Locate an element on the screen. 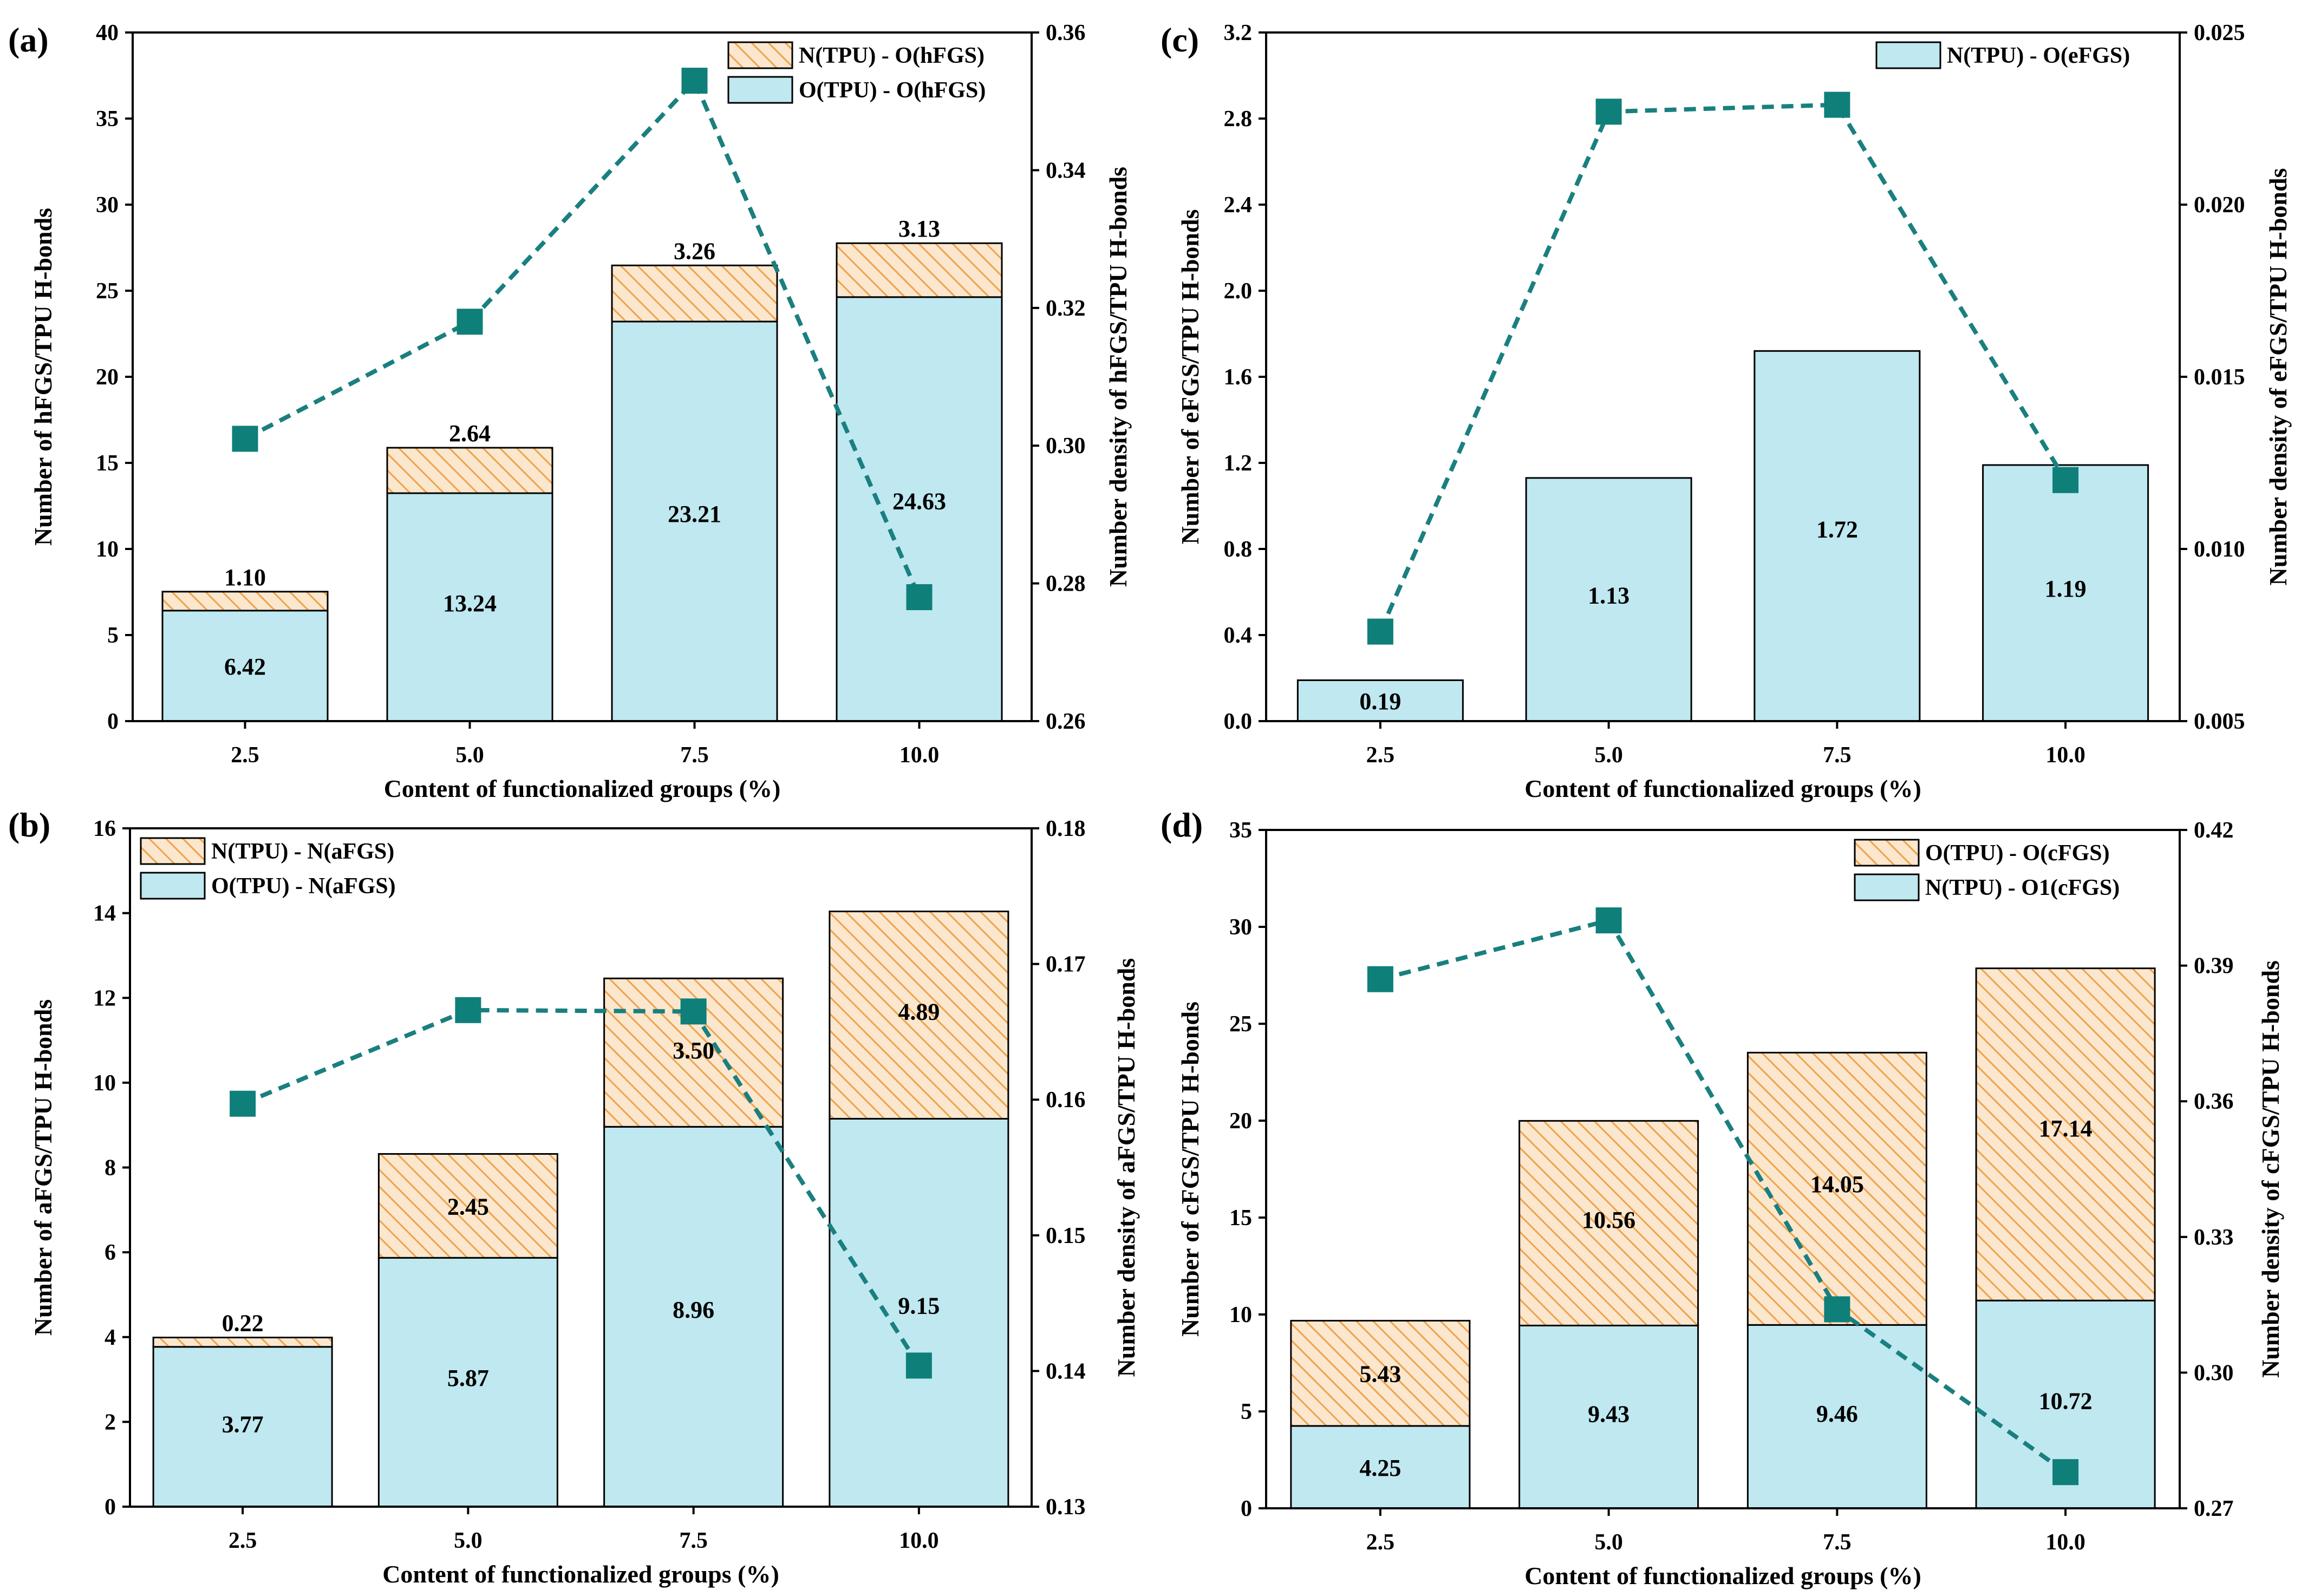  bar-value-label: 6.42 is located at coordinates (245, 666).